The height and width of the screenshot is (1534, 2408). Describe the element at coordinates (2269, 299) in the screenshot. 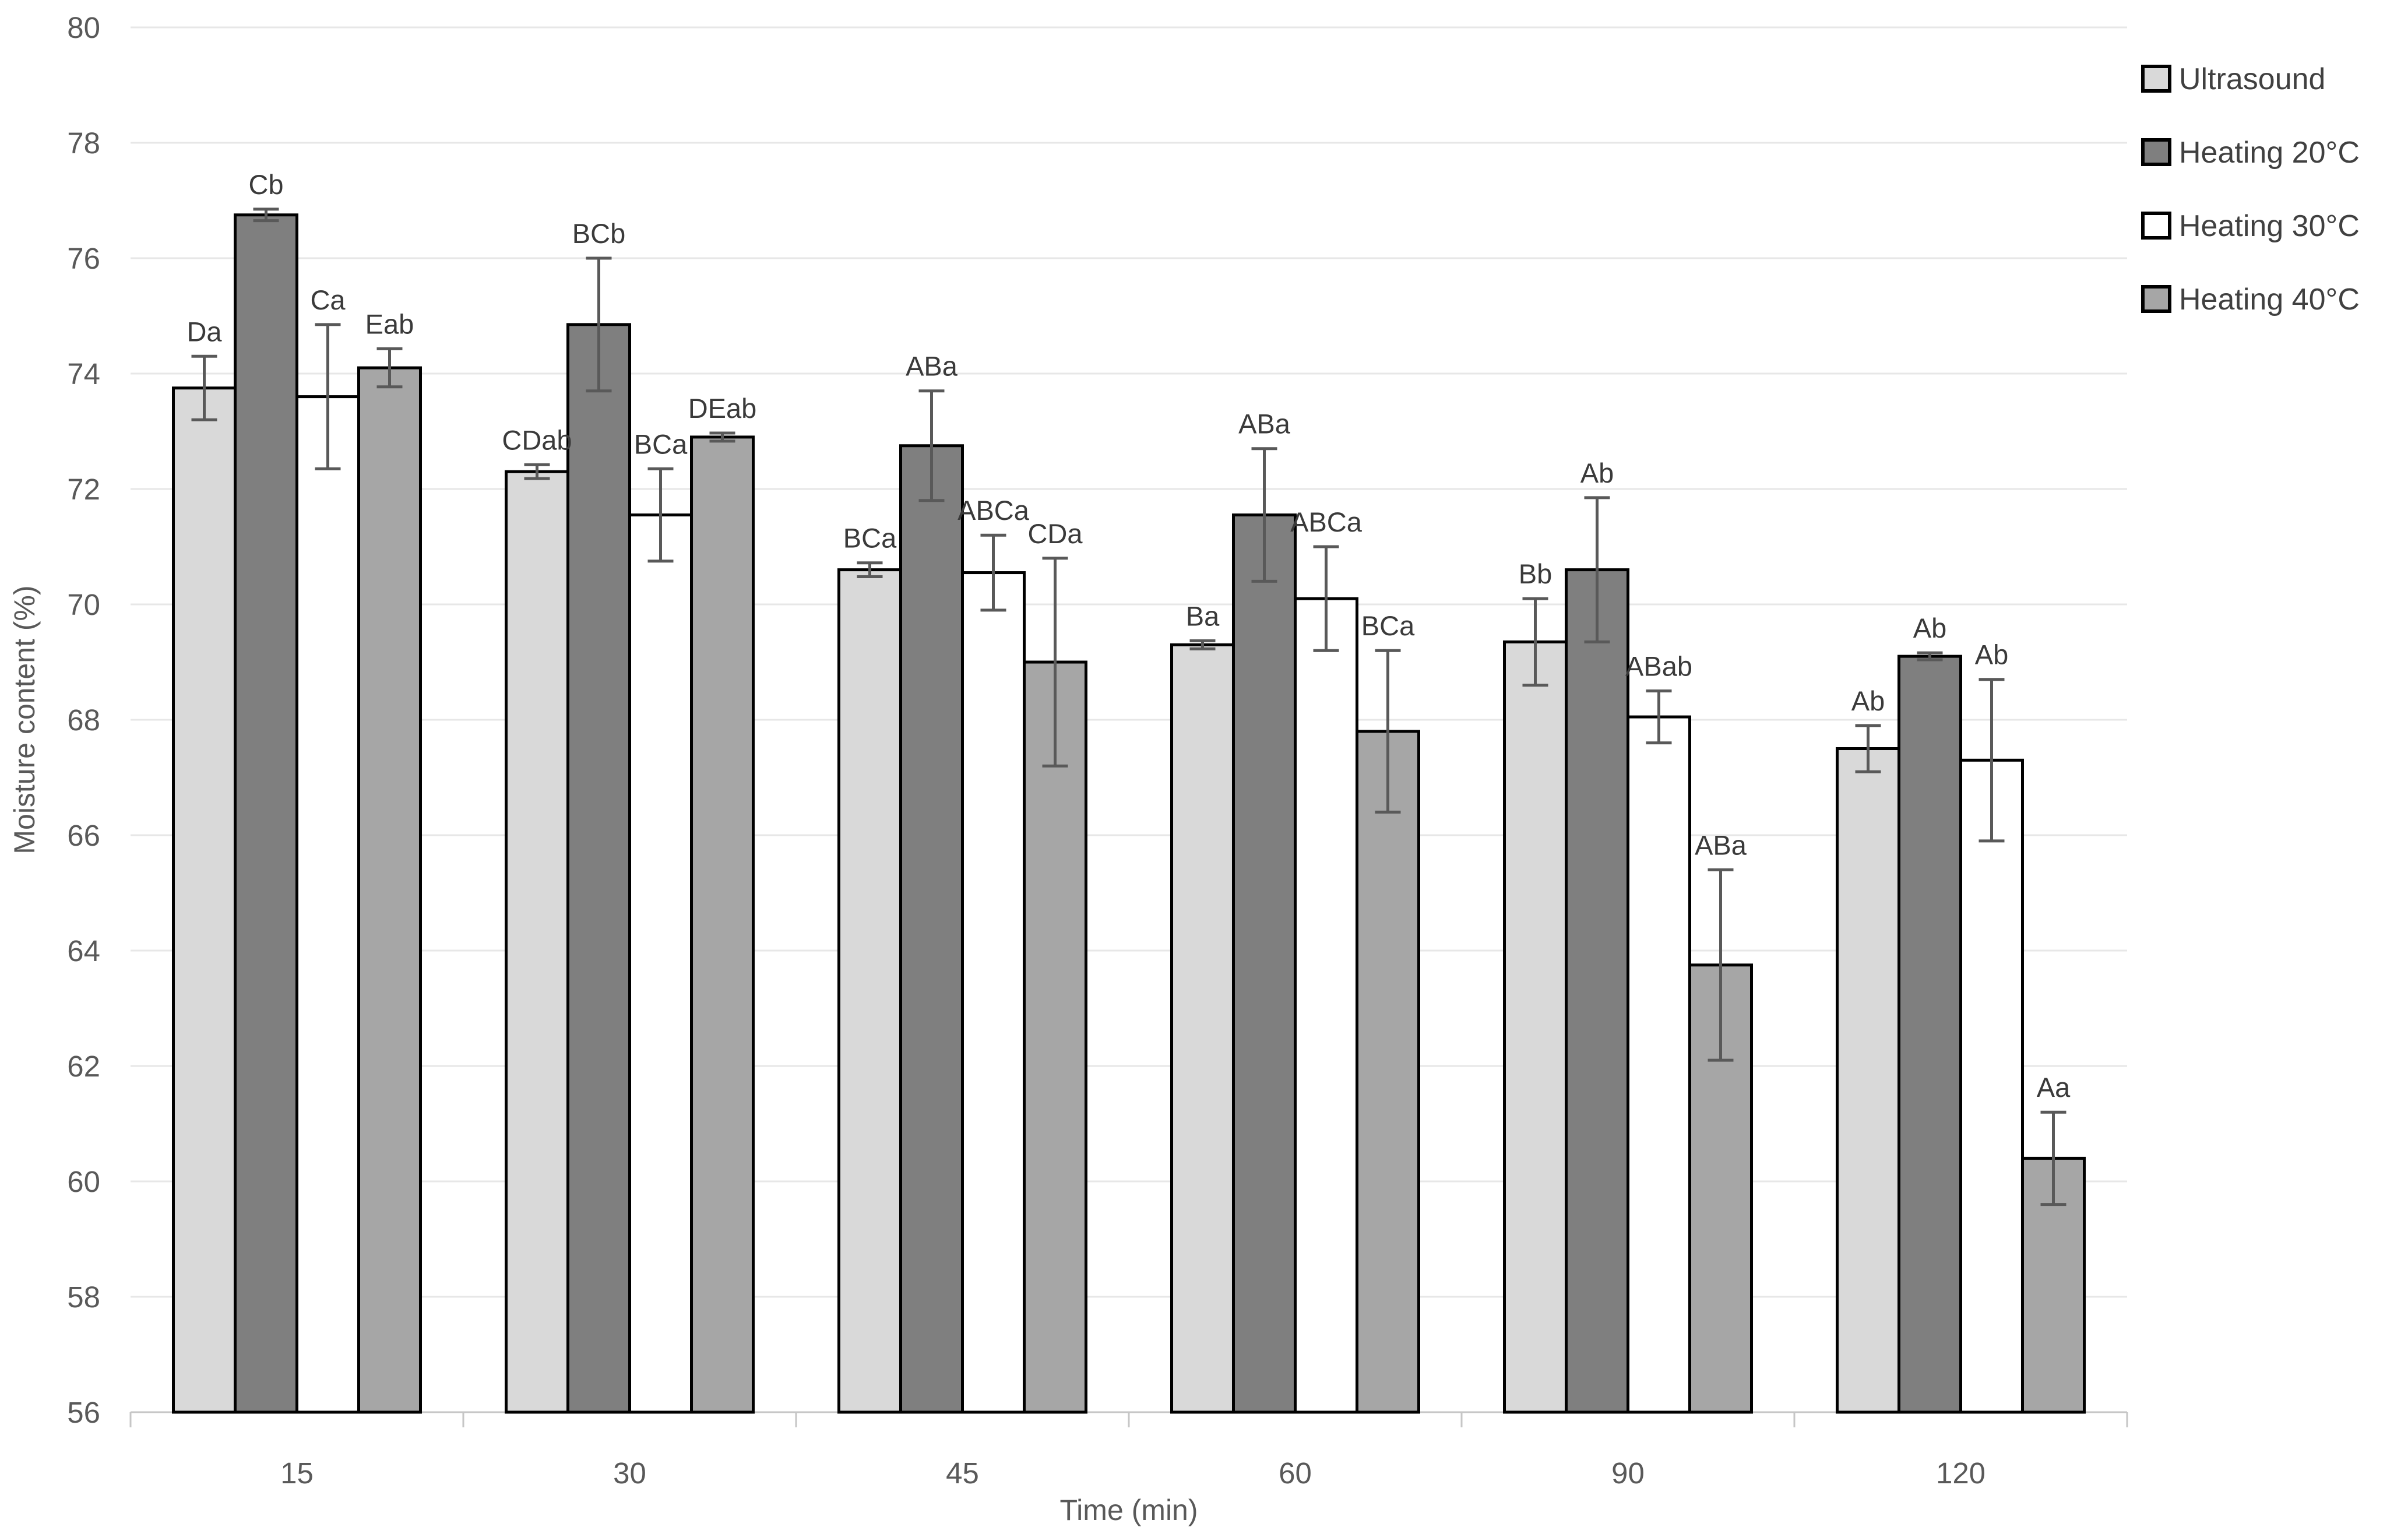

I see `legend-label: Heating 40°C` at that location.